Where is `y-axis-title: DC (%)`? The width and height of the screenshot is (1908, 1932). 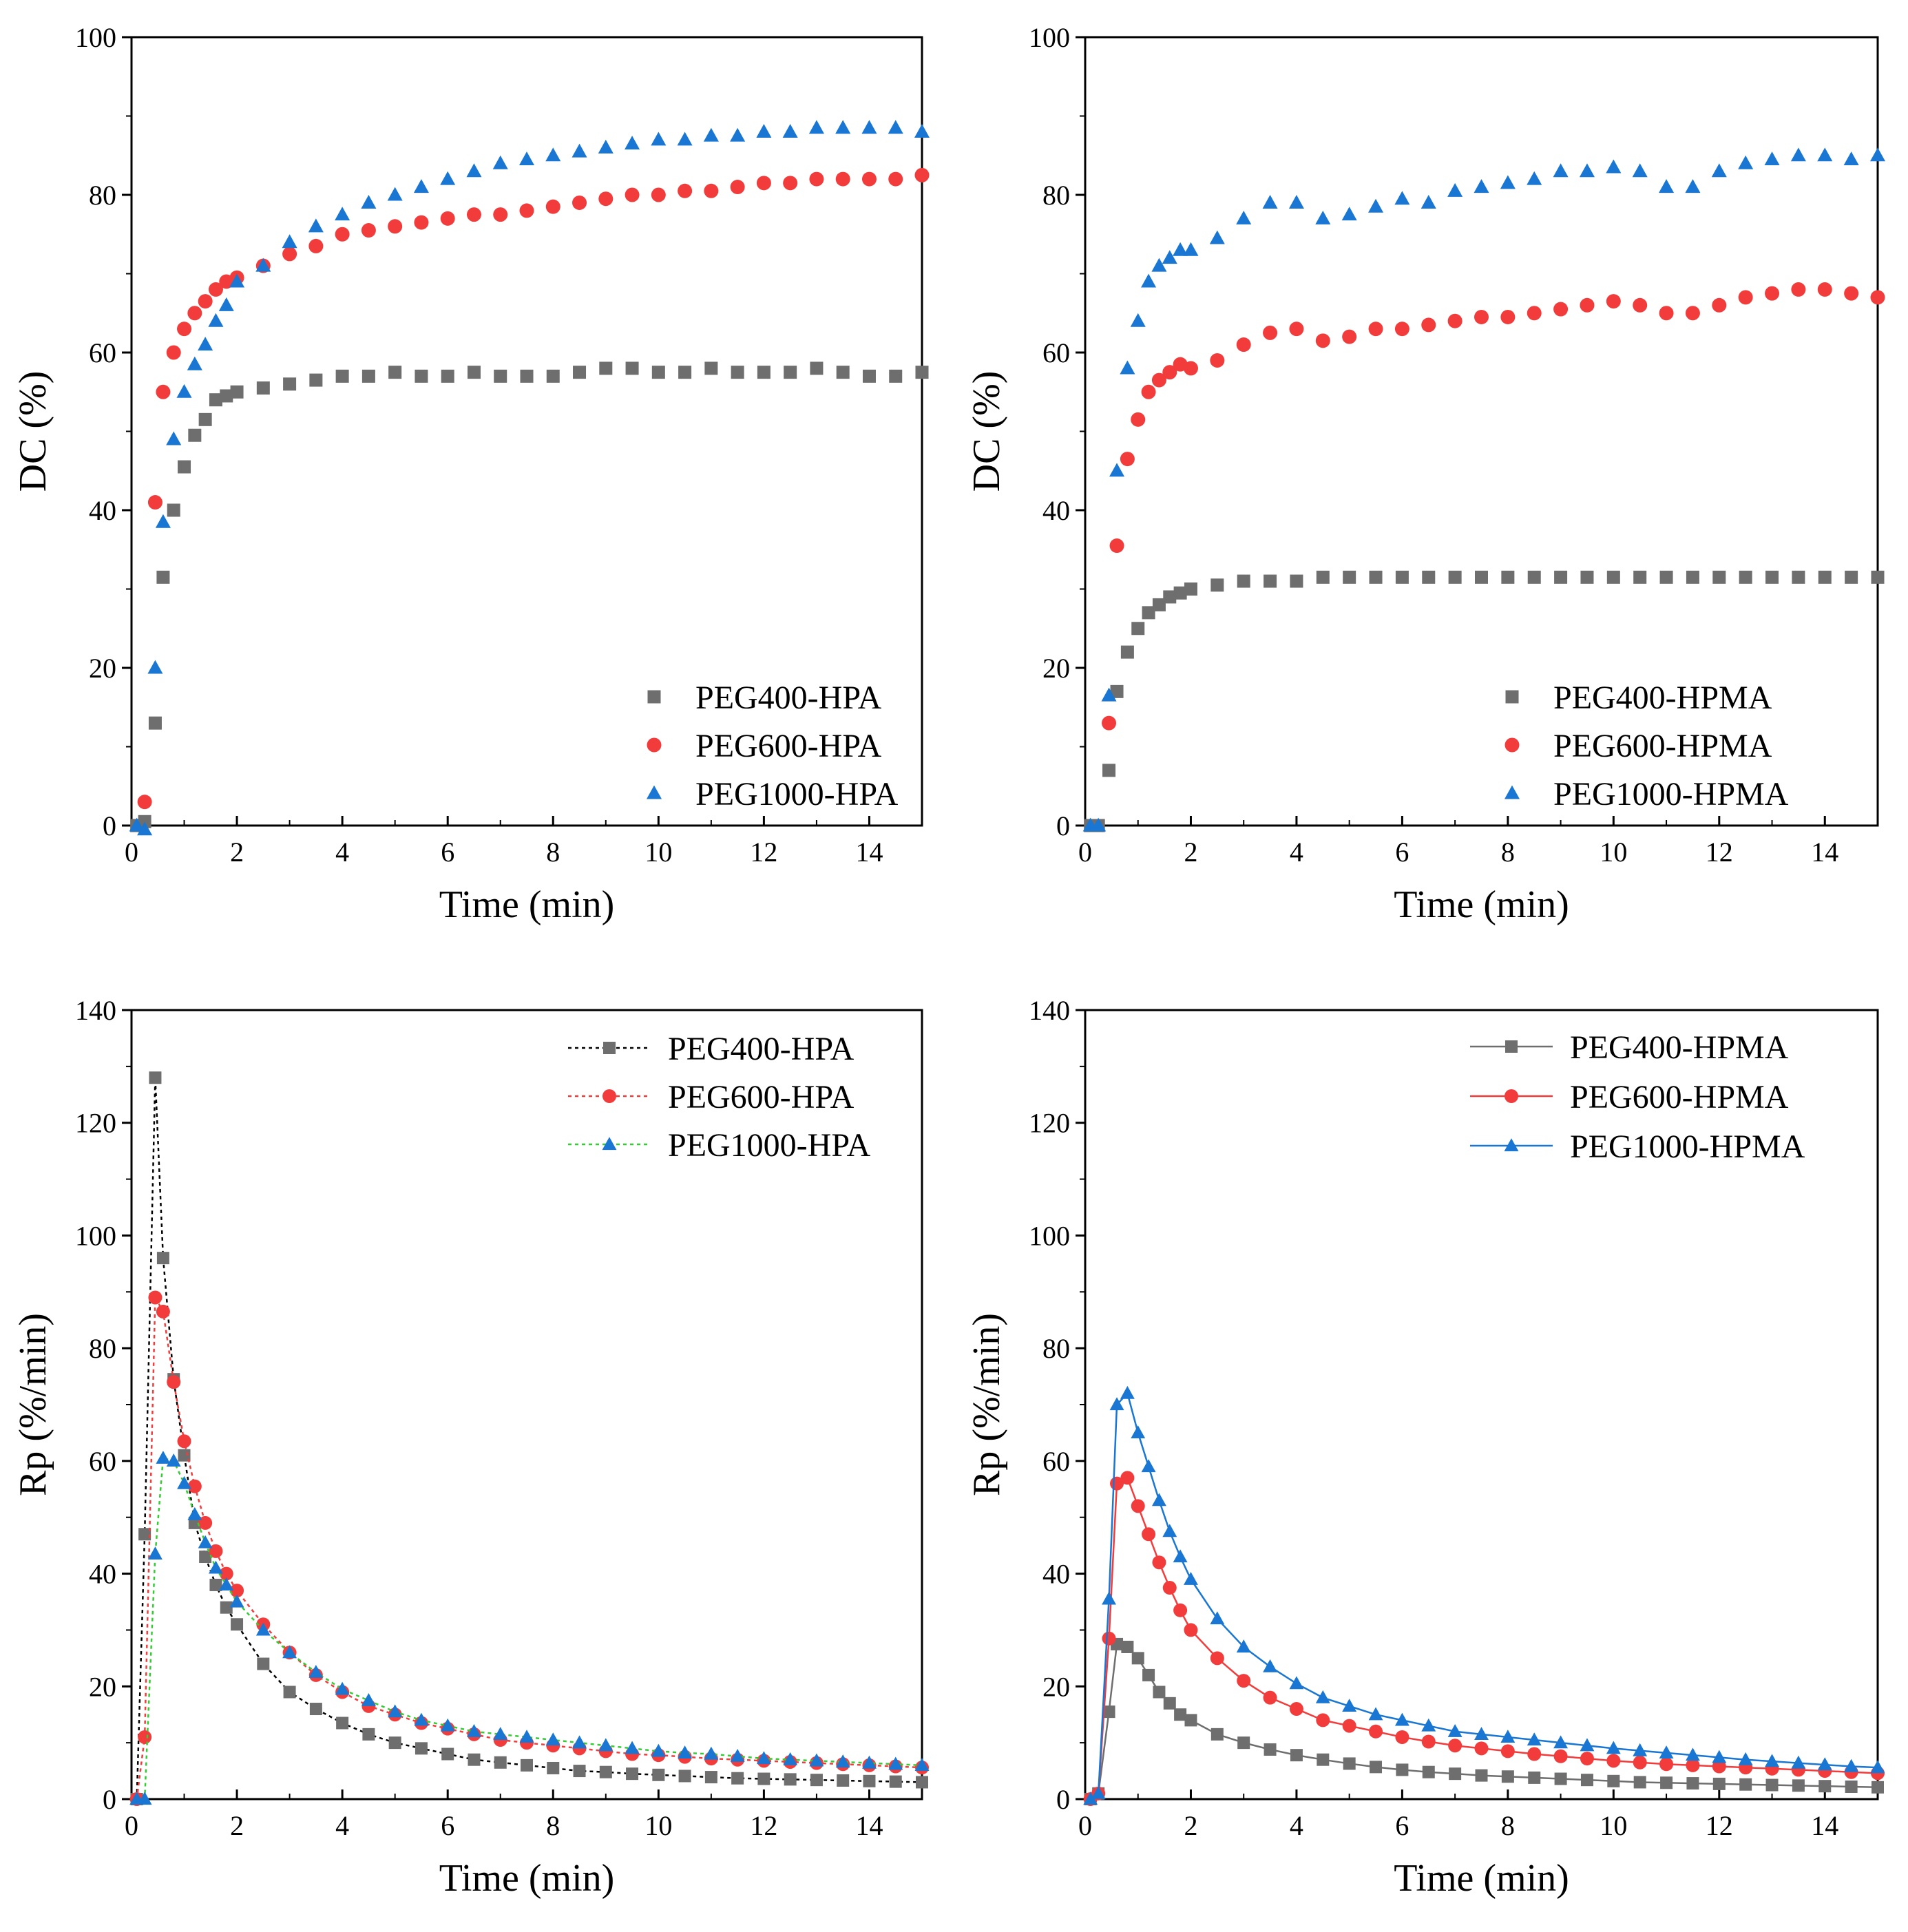 y-axis-title: DC (%) is located at coordinates (33, 431).